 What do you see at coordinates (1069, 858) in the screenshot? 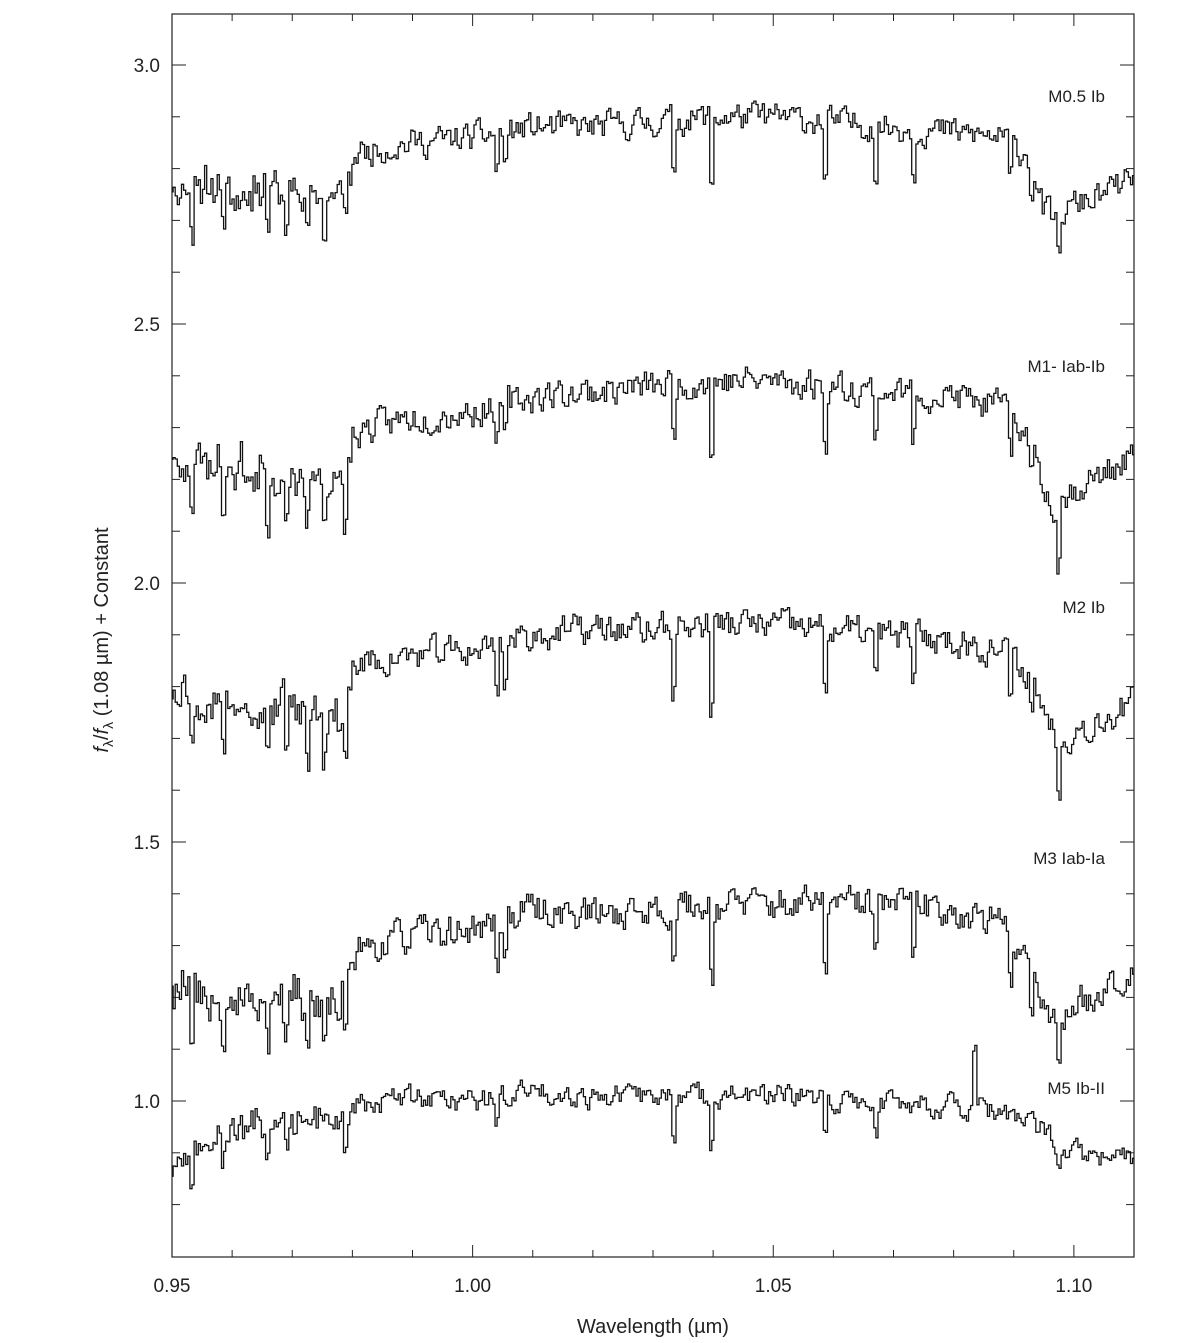
I see `series-label: M3 Iab-Ia` at bounding box center [1069, 858].